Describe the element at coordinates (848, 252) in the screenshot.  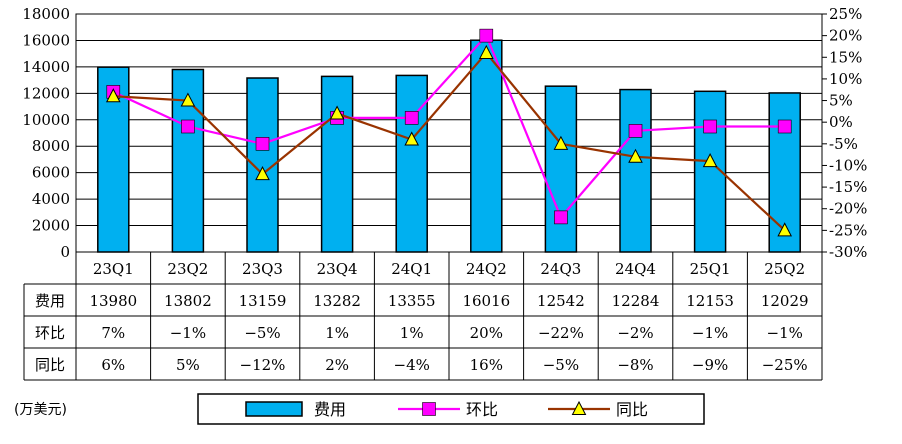
I see `right-axis-tick-label: -30%` at that location.